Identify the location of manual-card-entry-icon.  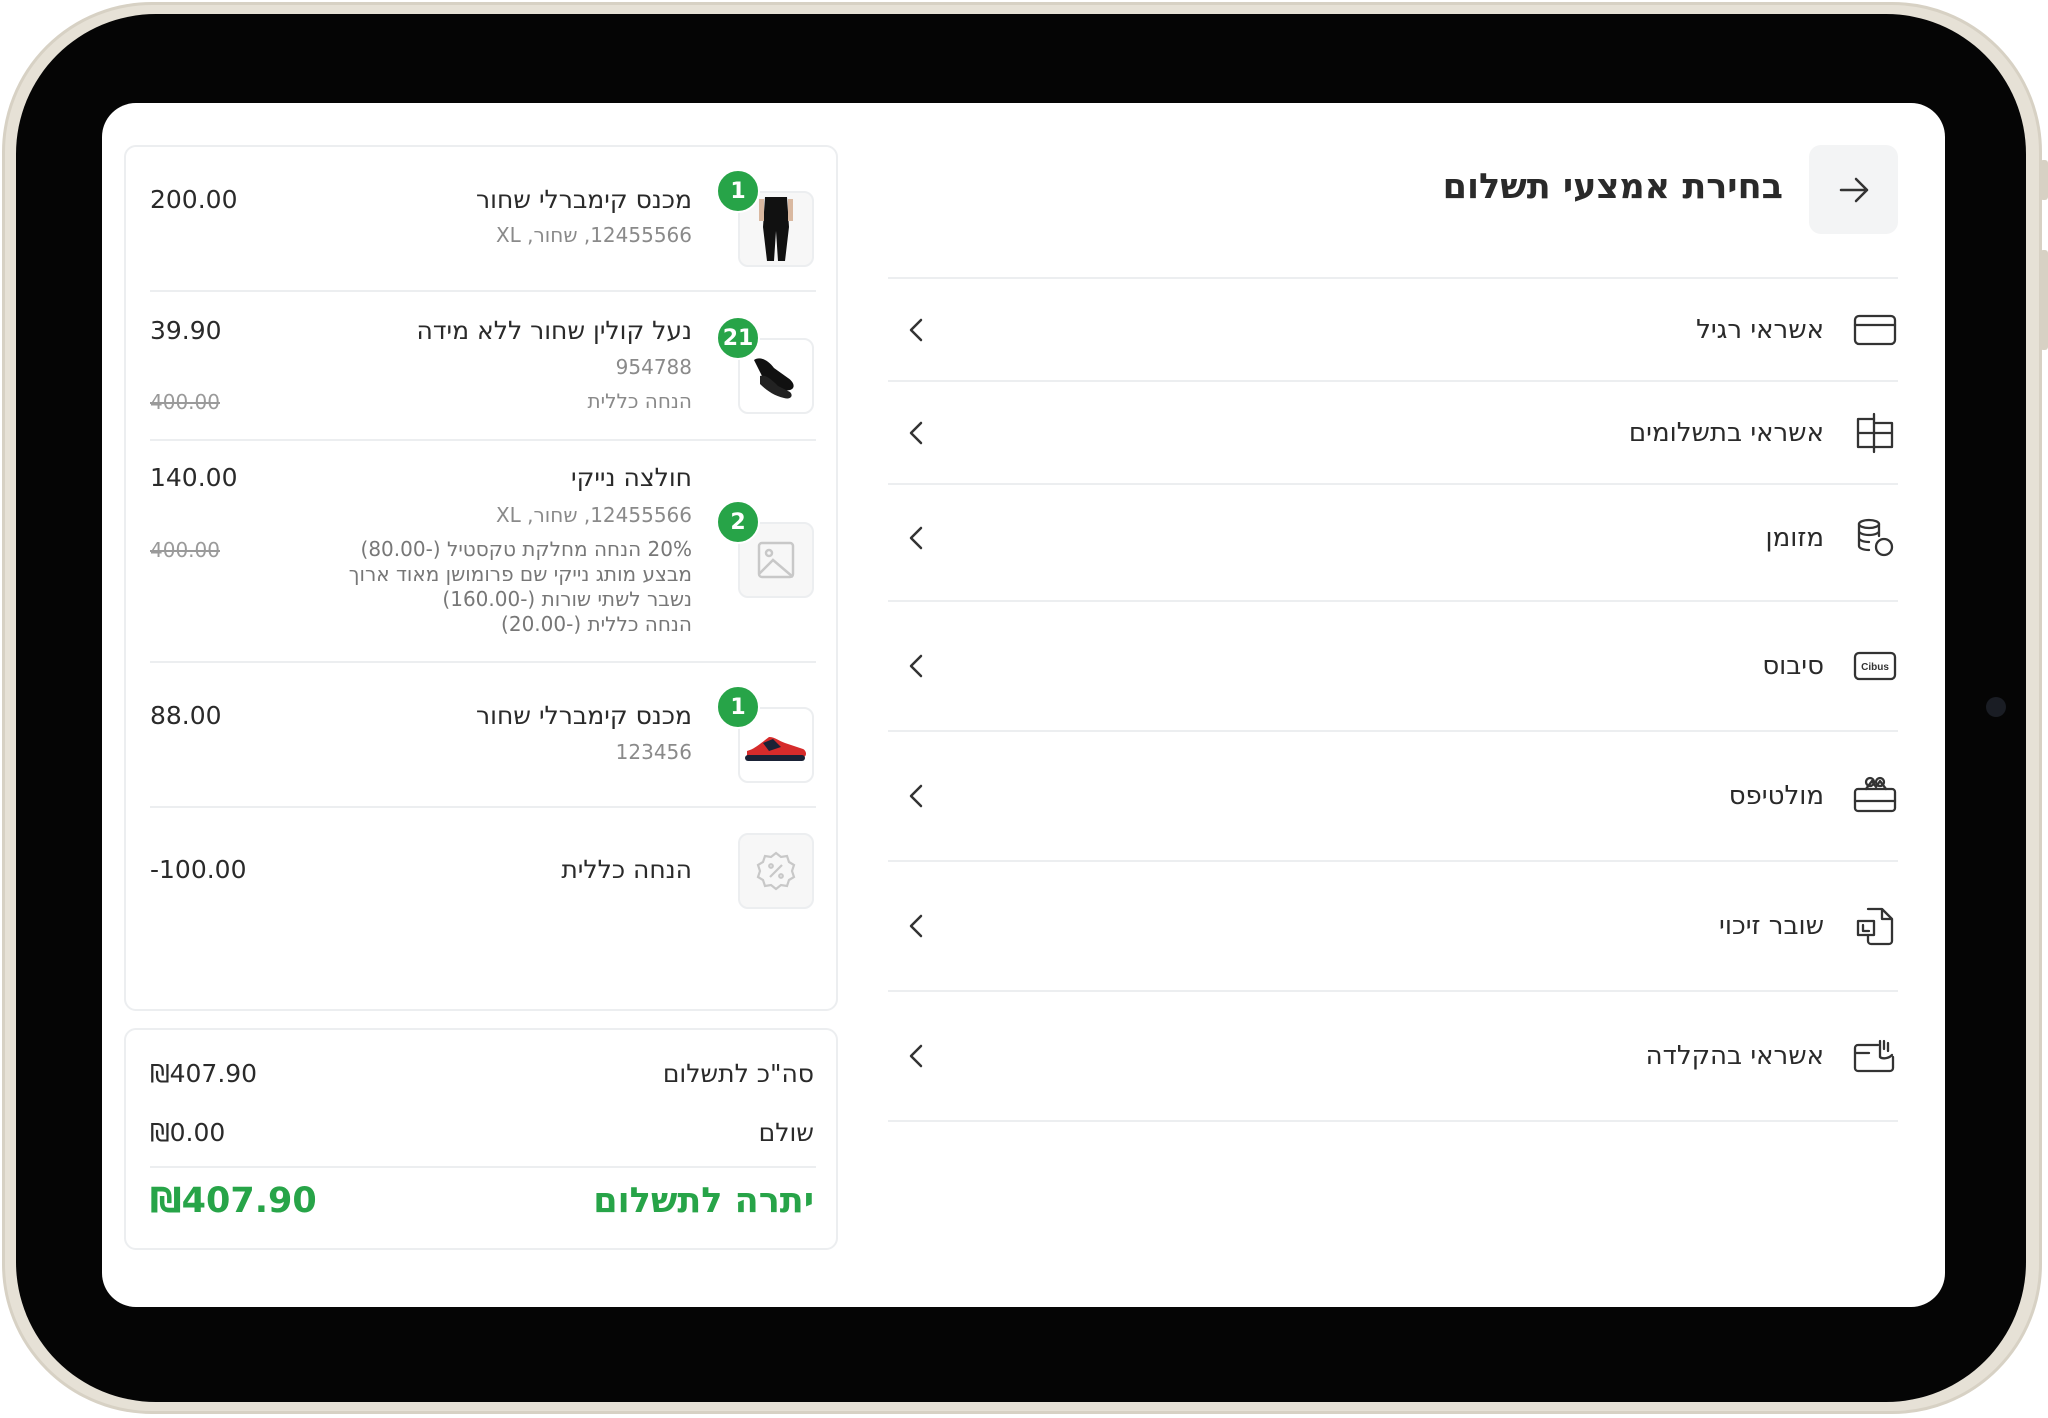
(1874, 1056).